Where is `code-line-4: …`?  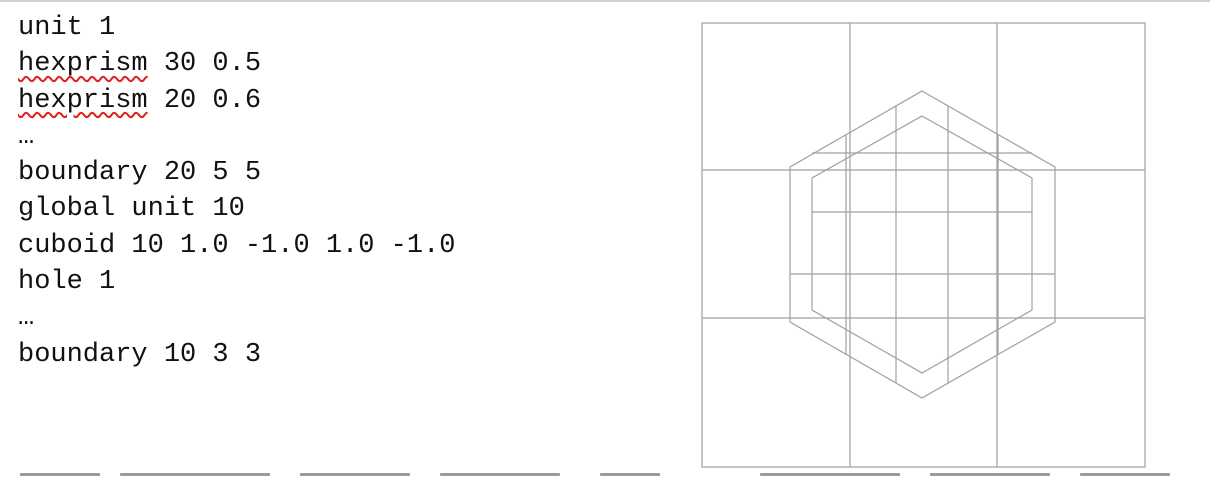
code-line-4: … is located at coordinates (236, 137).